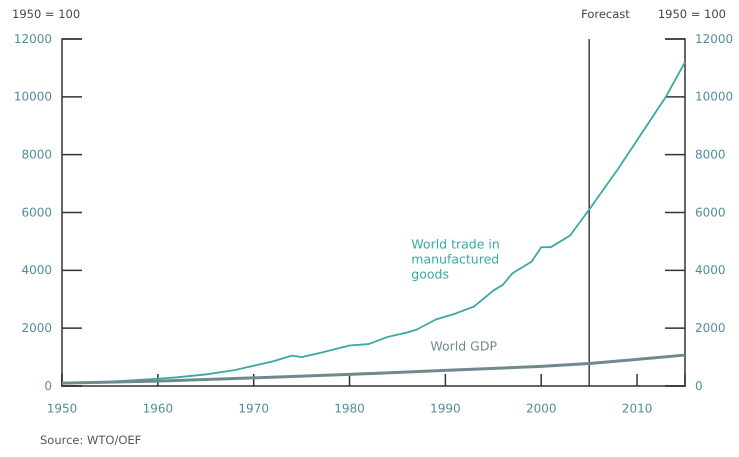  Describe the element at coordinates (36, 155) in the screenshot. I see `y-tick-label: 8000` at that location.